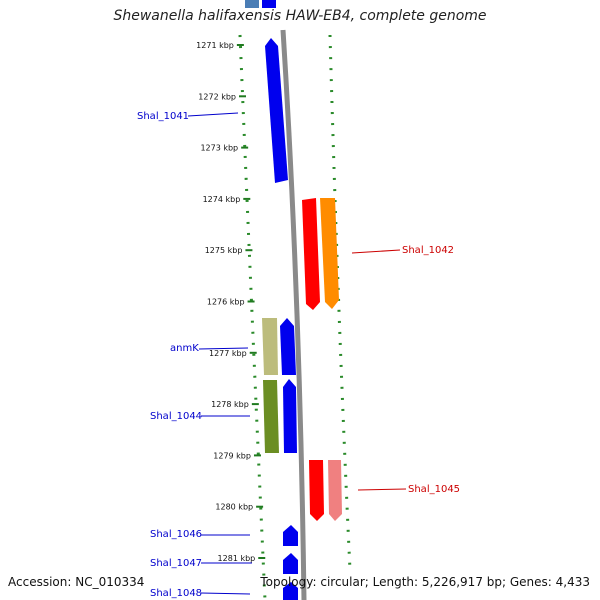 The height and width of the screenshot is (600, 600). What do you see at coordinates (76, 582) in the screenshot?
I see `accession-text: Accession: NC_010334` at bounding box center [76, 582].